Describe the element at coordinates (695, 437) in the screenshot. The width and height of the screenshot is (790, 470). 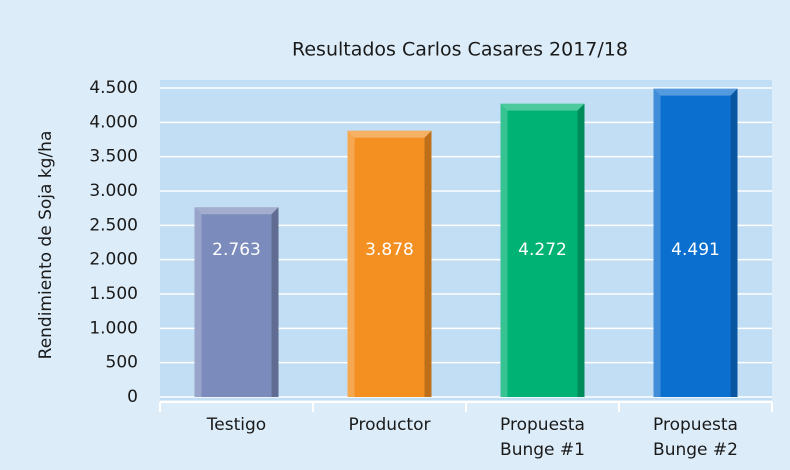
I see `x-tick-label: Propuesta Bunge #2` at that location.